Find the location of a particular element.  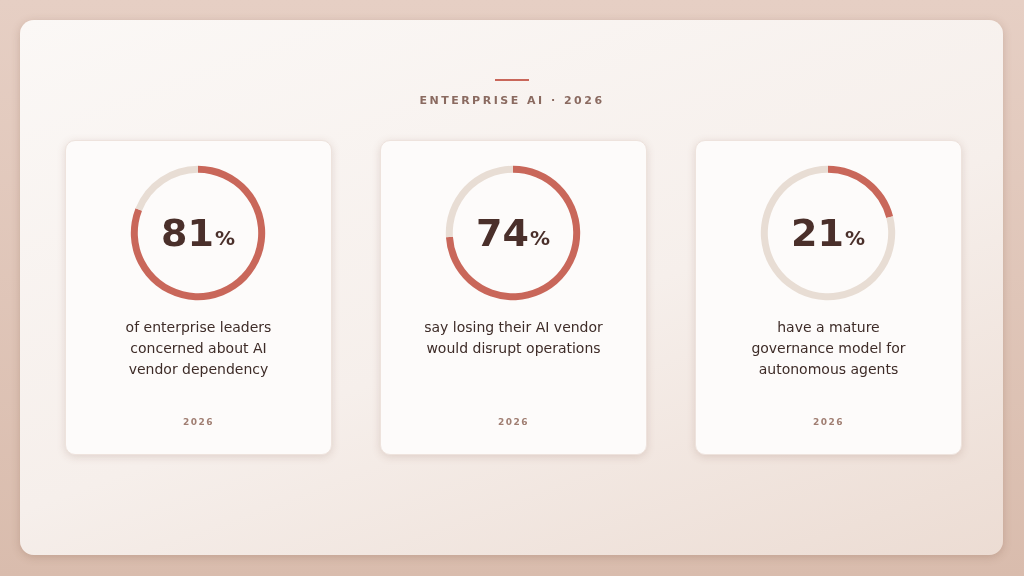

data-label: 74% is located at coordinates (513, 233).